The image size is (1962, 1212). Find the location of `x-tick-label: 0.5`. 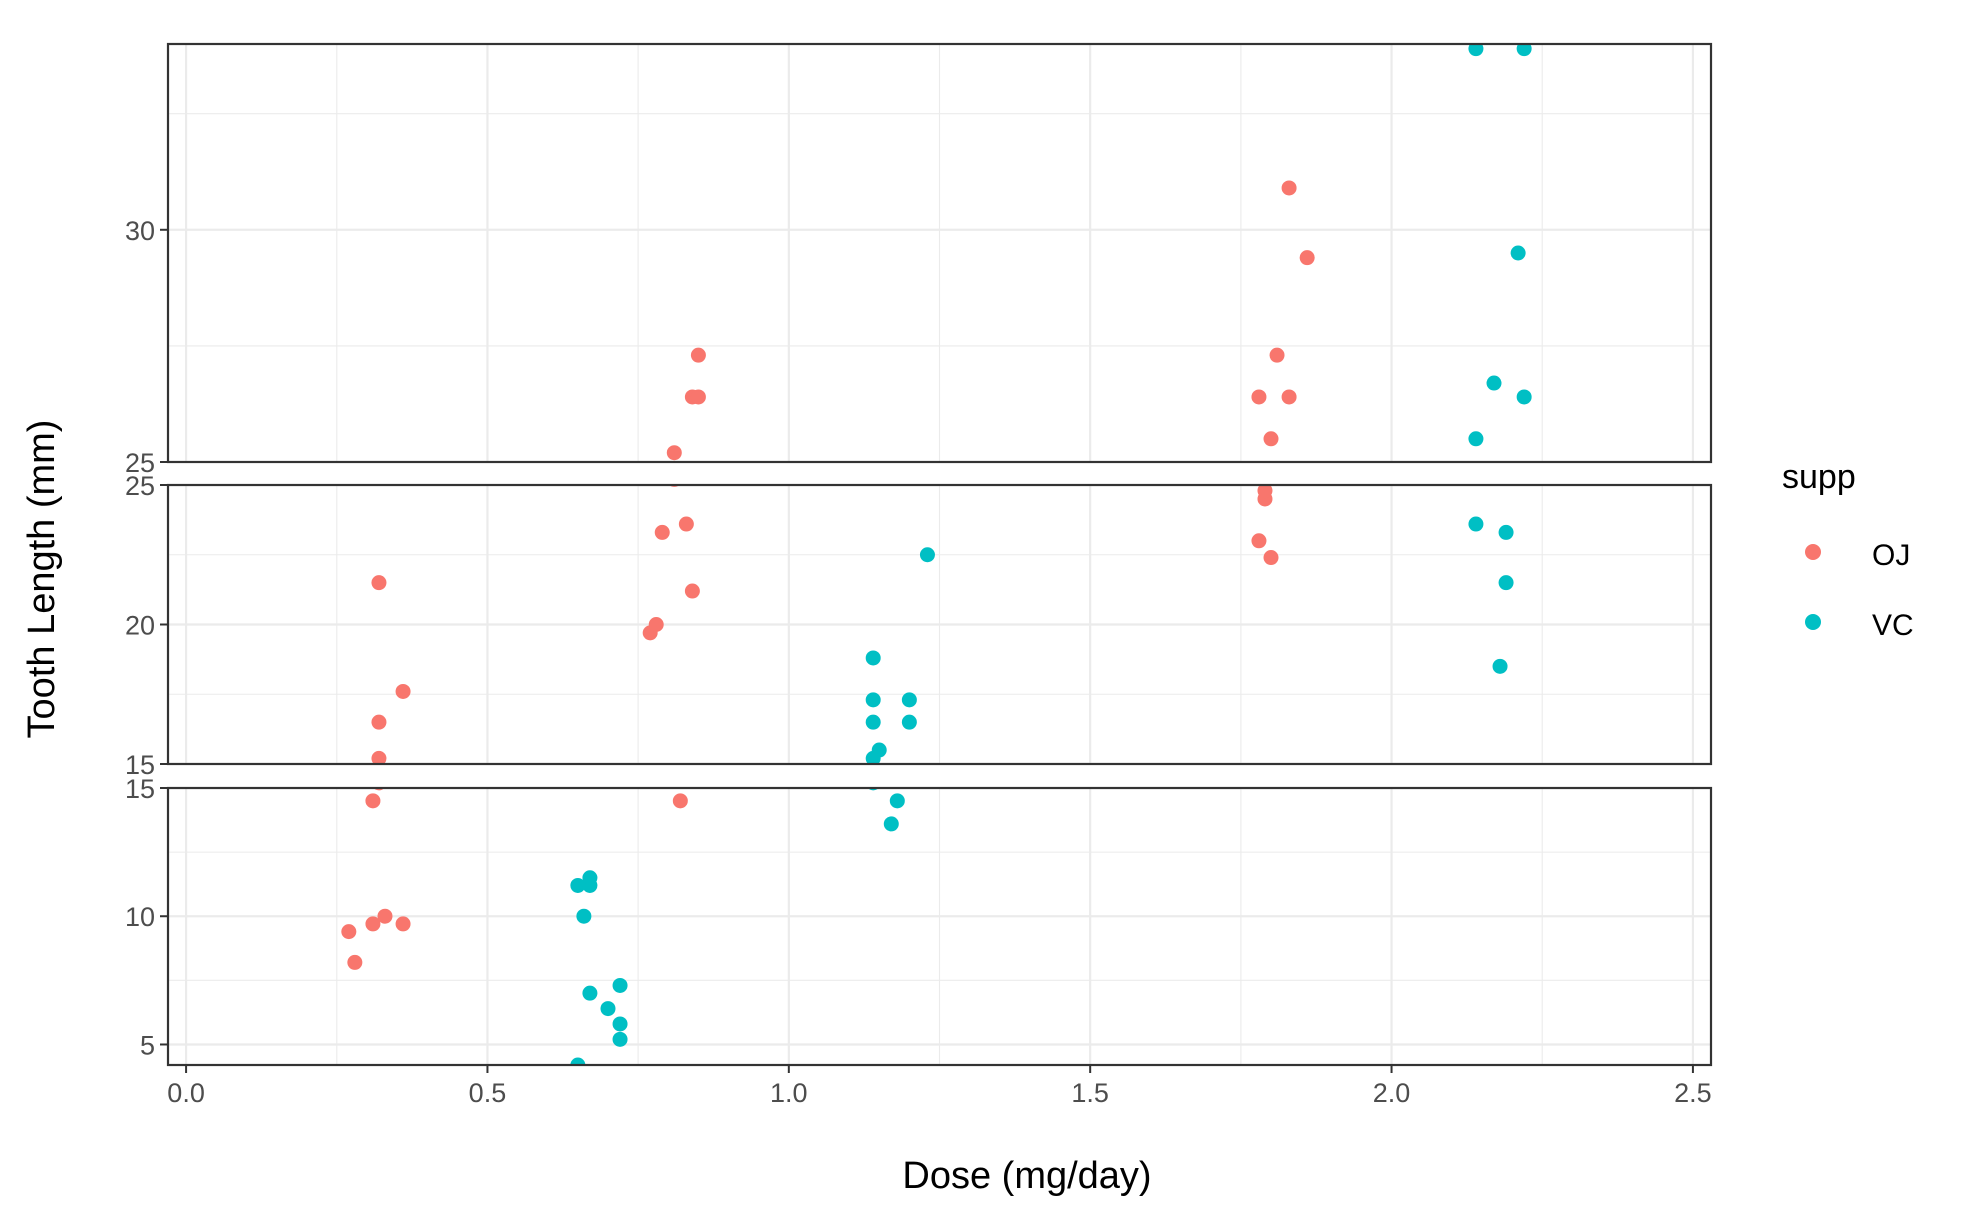

x-tick-label: 0.5 is located at coordinates (488, 1093).